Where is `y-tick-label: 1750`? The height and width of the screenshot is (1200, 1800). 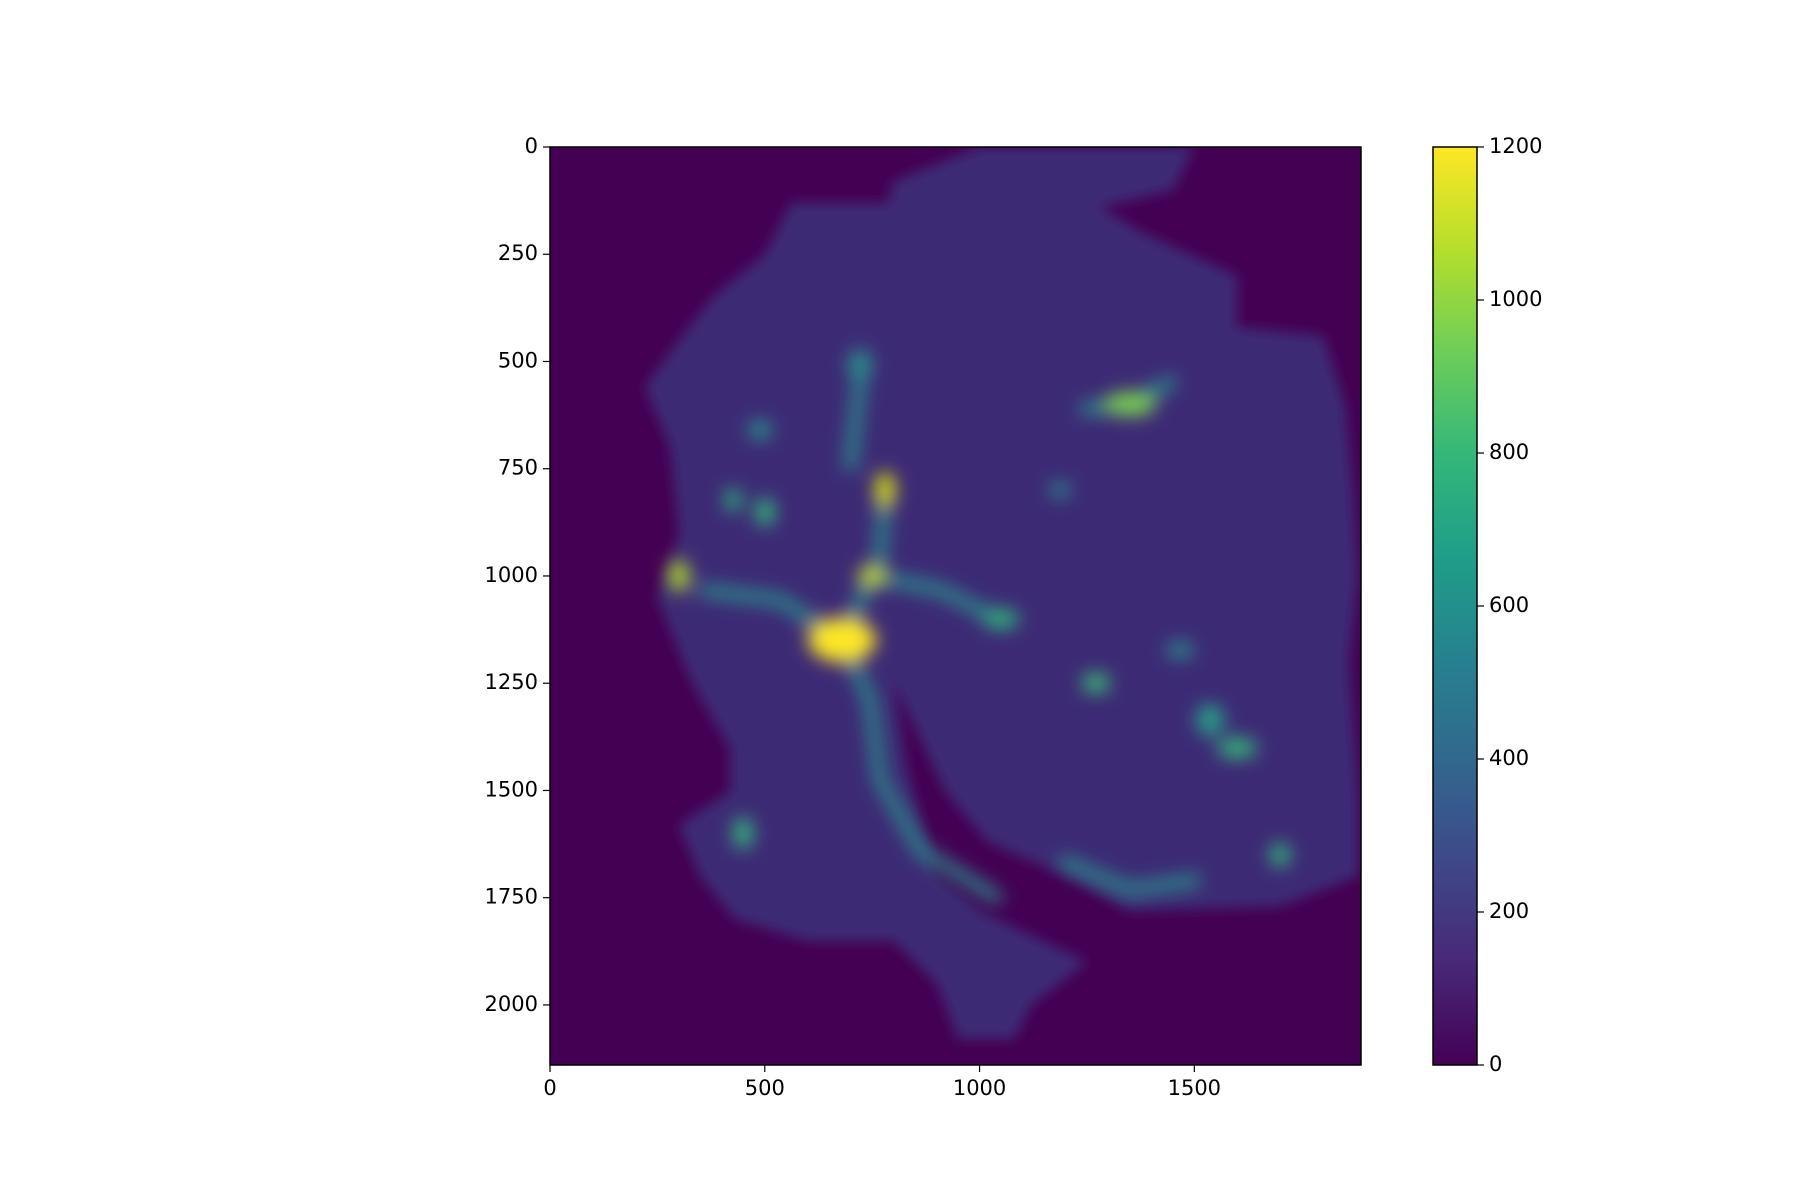
y-tick-label: 1750 is located at coordinates (511, 897).